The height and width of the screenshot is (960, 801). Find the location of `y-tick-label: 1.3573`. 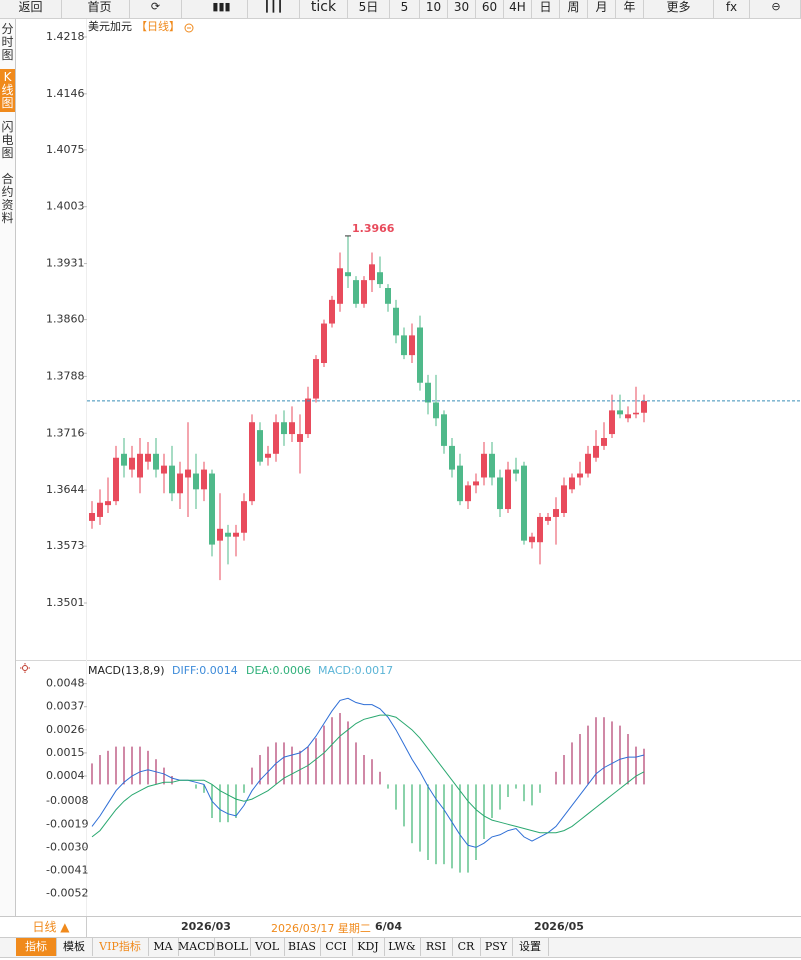

y-tick-label: 1.3573 is located at coordinates (65, 545).